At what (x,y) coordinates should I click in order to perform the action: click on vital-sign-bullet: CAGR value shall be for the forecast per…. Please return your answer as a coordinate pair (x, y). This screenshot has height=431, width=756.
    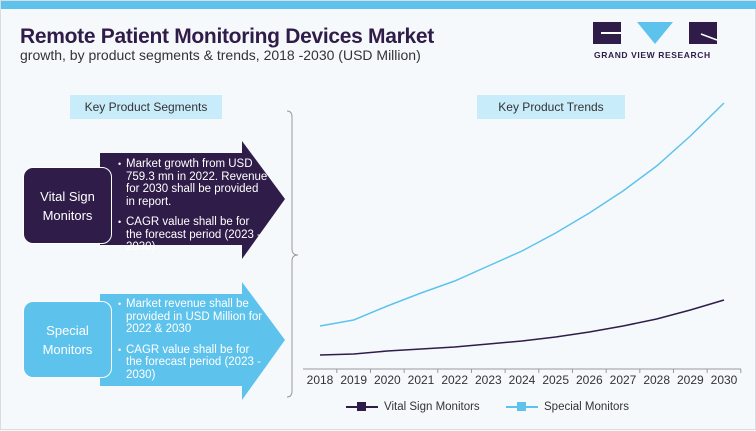
    Looking at the image, I should click on (193, 235).